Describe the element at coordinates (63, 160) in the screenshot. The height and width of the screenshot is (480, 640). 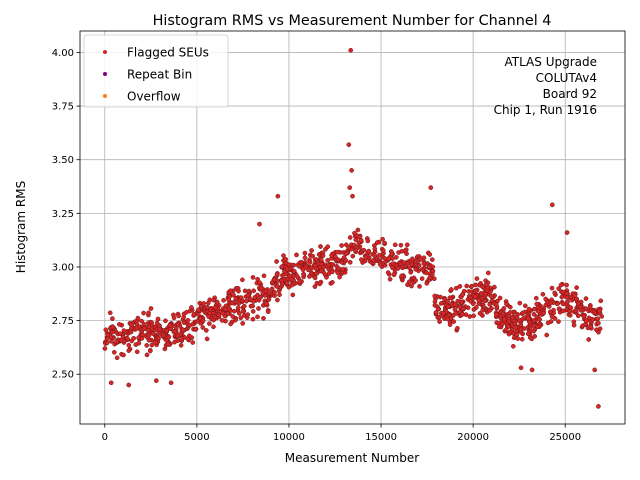
I see `y-tick-label: 3.50` at that location.